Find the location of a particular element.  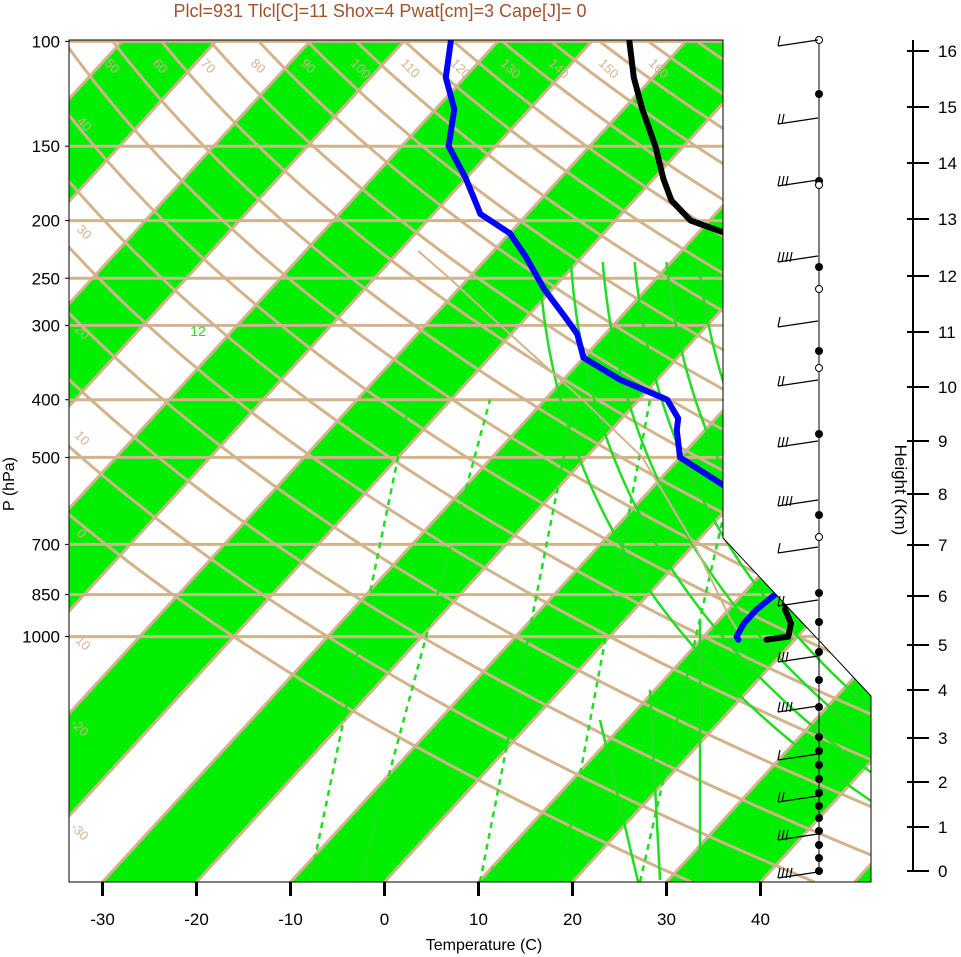

height-tick-label: 9 is located at coordinates (942, 441).